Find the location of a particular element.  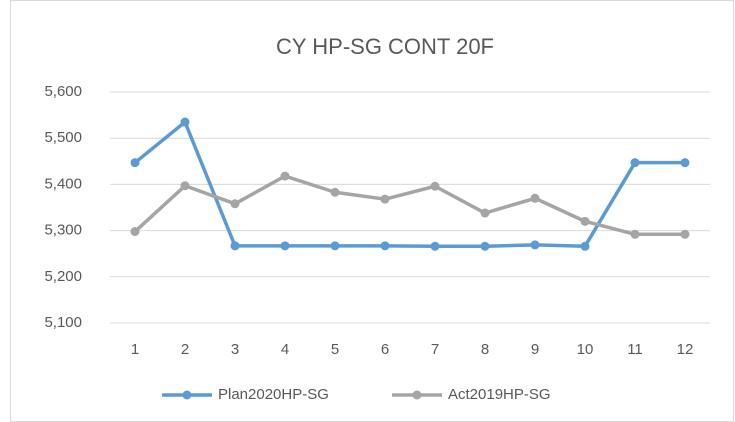

series-line is located at coordinates (409, 205).